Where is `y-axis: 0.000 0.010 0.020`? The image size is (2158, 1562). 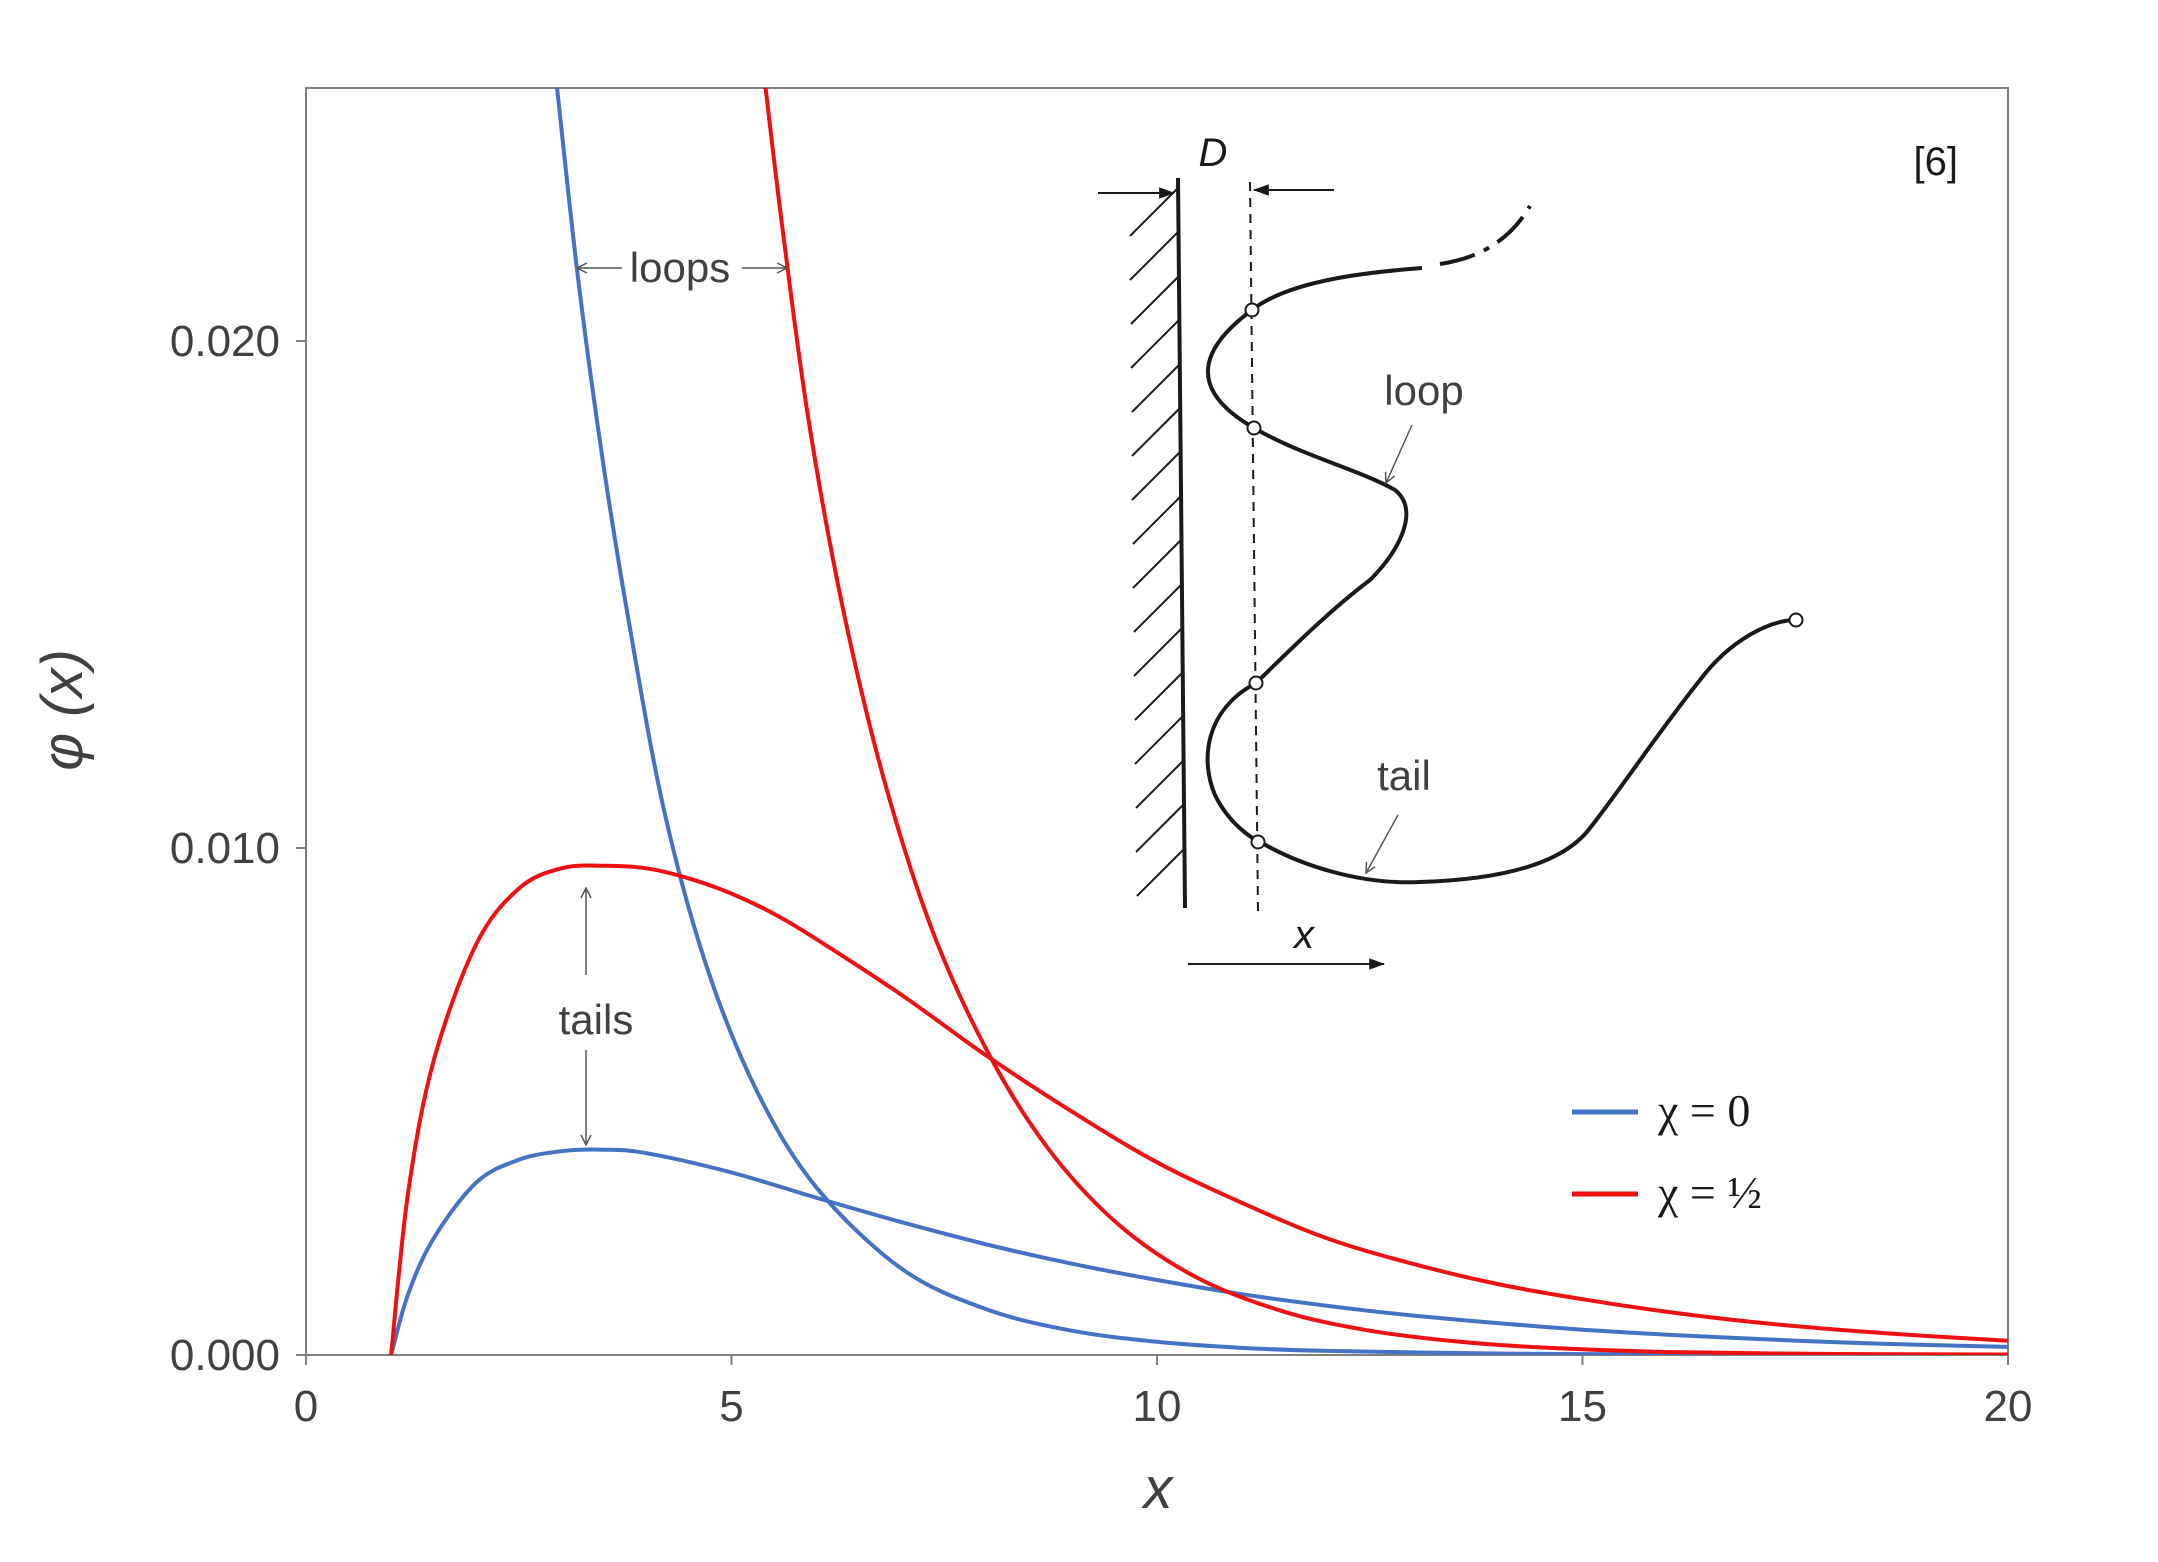
y-axis: 0.000 0.010 0.020 is located at coordinates (238, 848).